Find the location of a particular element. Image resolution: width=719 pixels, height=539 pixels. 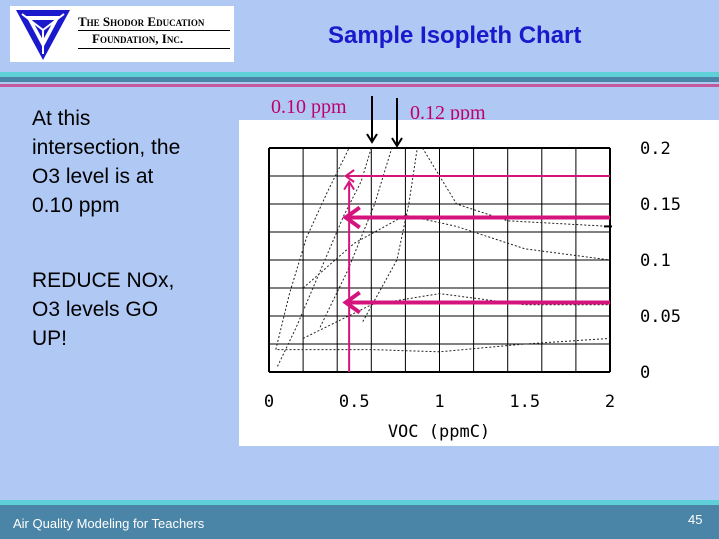

label-010-ppm: 0.10 ppm is located at coordinates (309, 107).